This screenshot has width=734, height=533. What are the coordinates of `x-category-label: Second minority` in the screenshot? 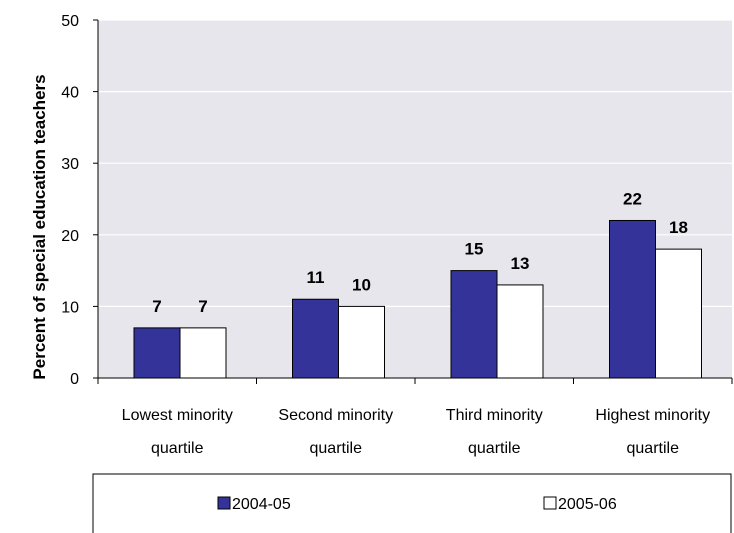 It's located at (335, 415).